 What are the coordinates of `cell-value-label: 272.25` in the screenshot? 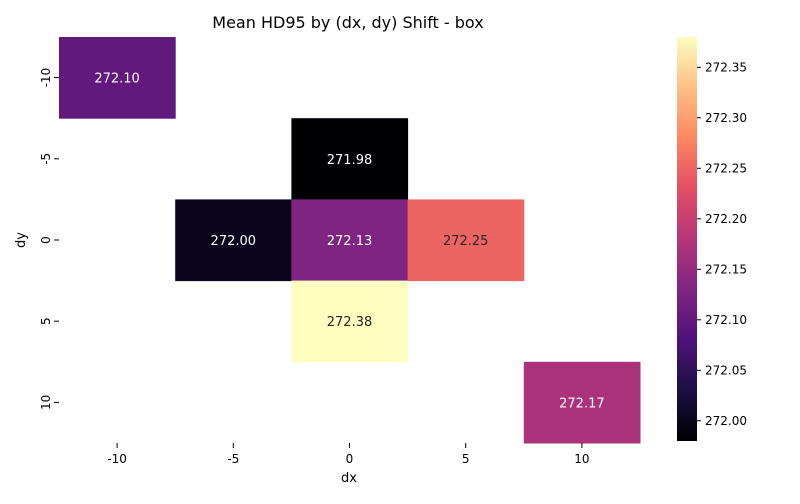 It's located at (466, 241).